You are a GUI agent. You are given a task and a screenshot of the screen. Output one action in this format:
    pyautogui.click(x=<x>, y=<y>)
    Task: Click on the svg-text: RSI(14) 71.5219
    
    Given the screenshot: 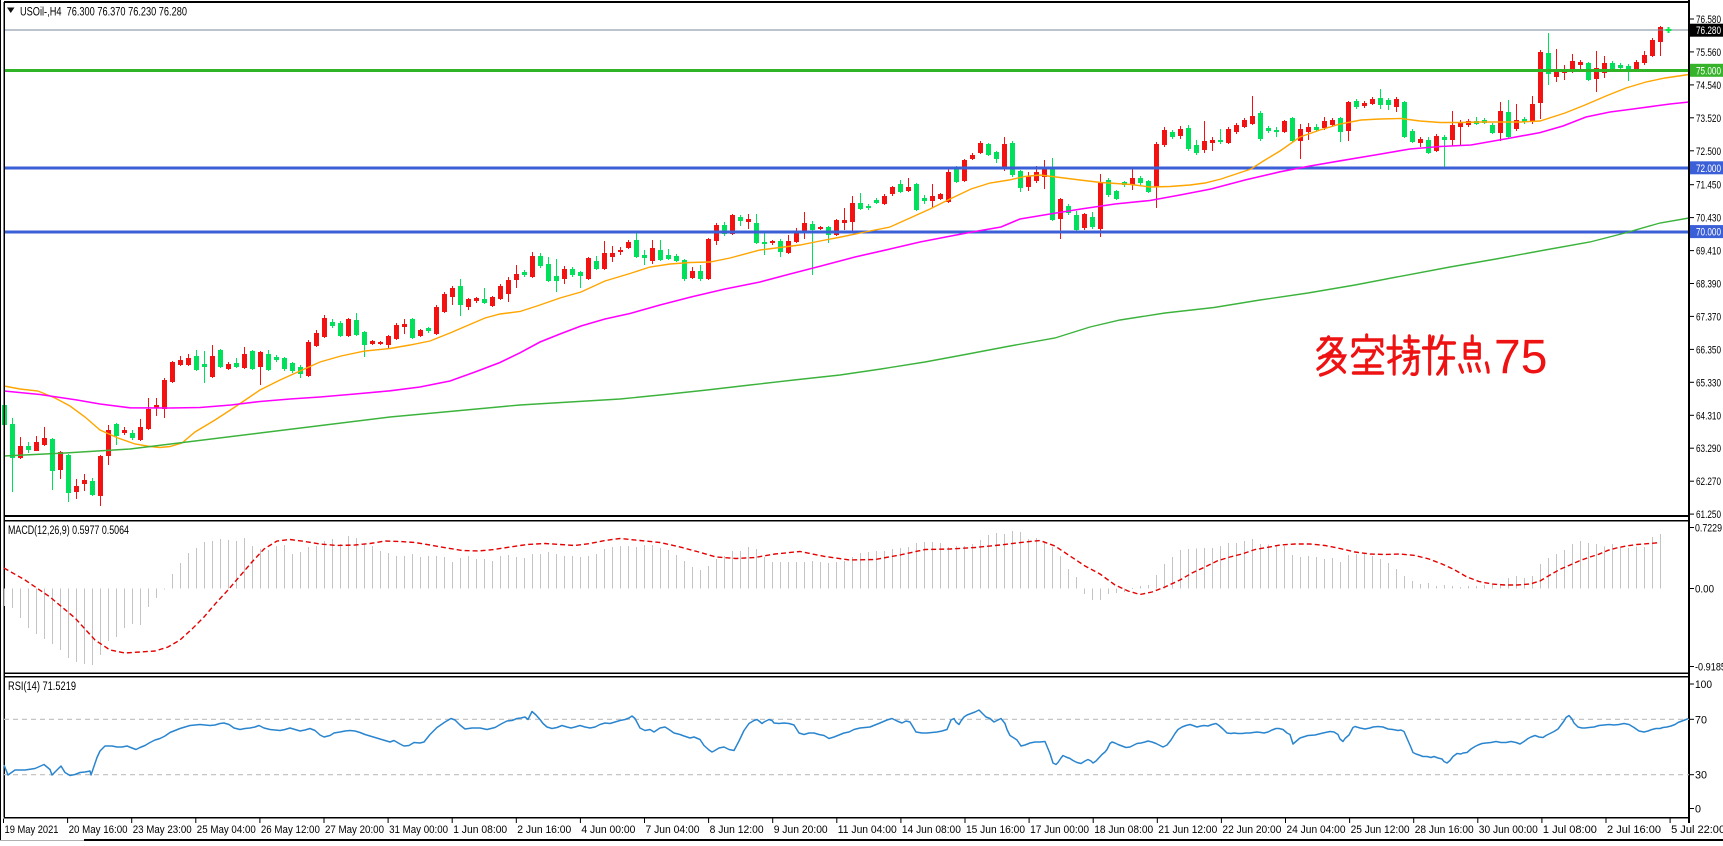 What is the action you would take?
    pyautogui.click(x=42, y=687)
    